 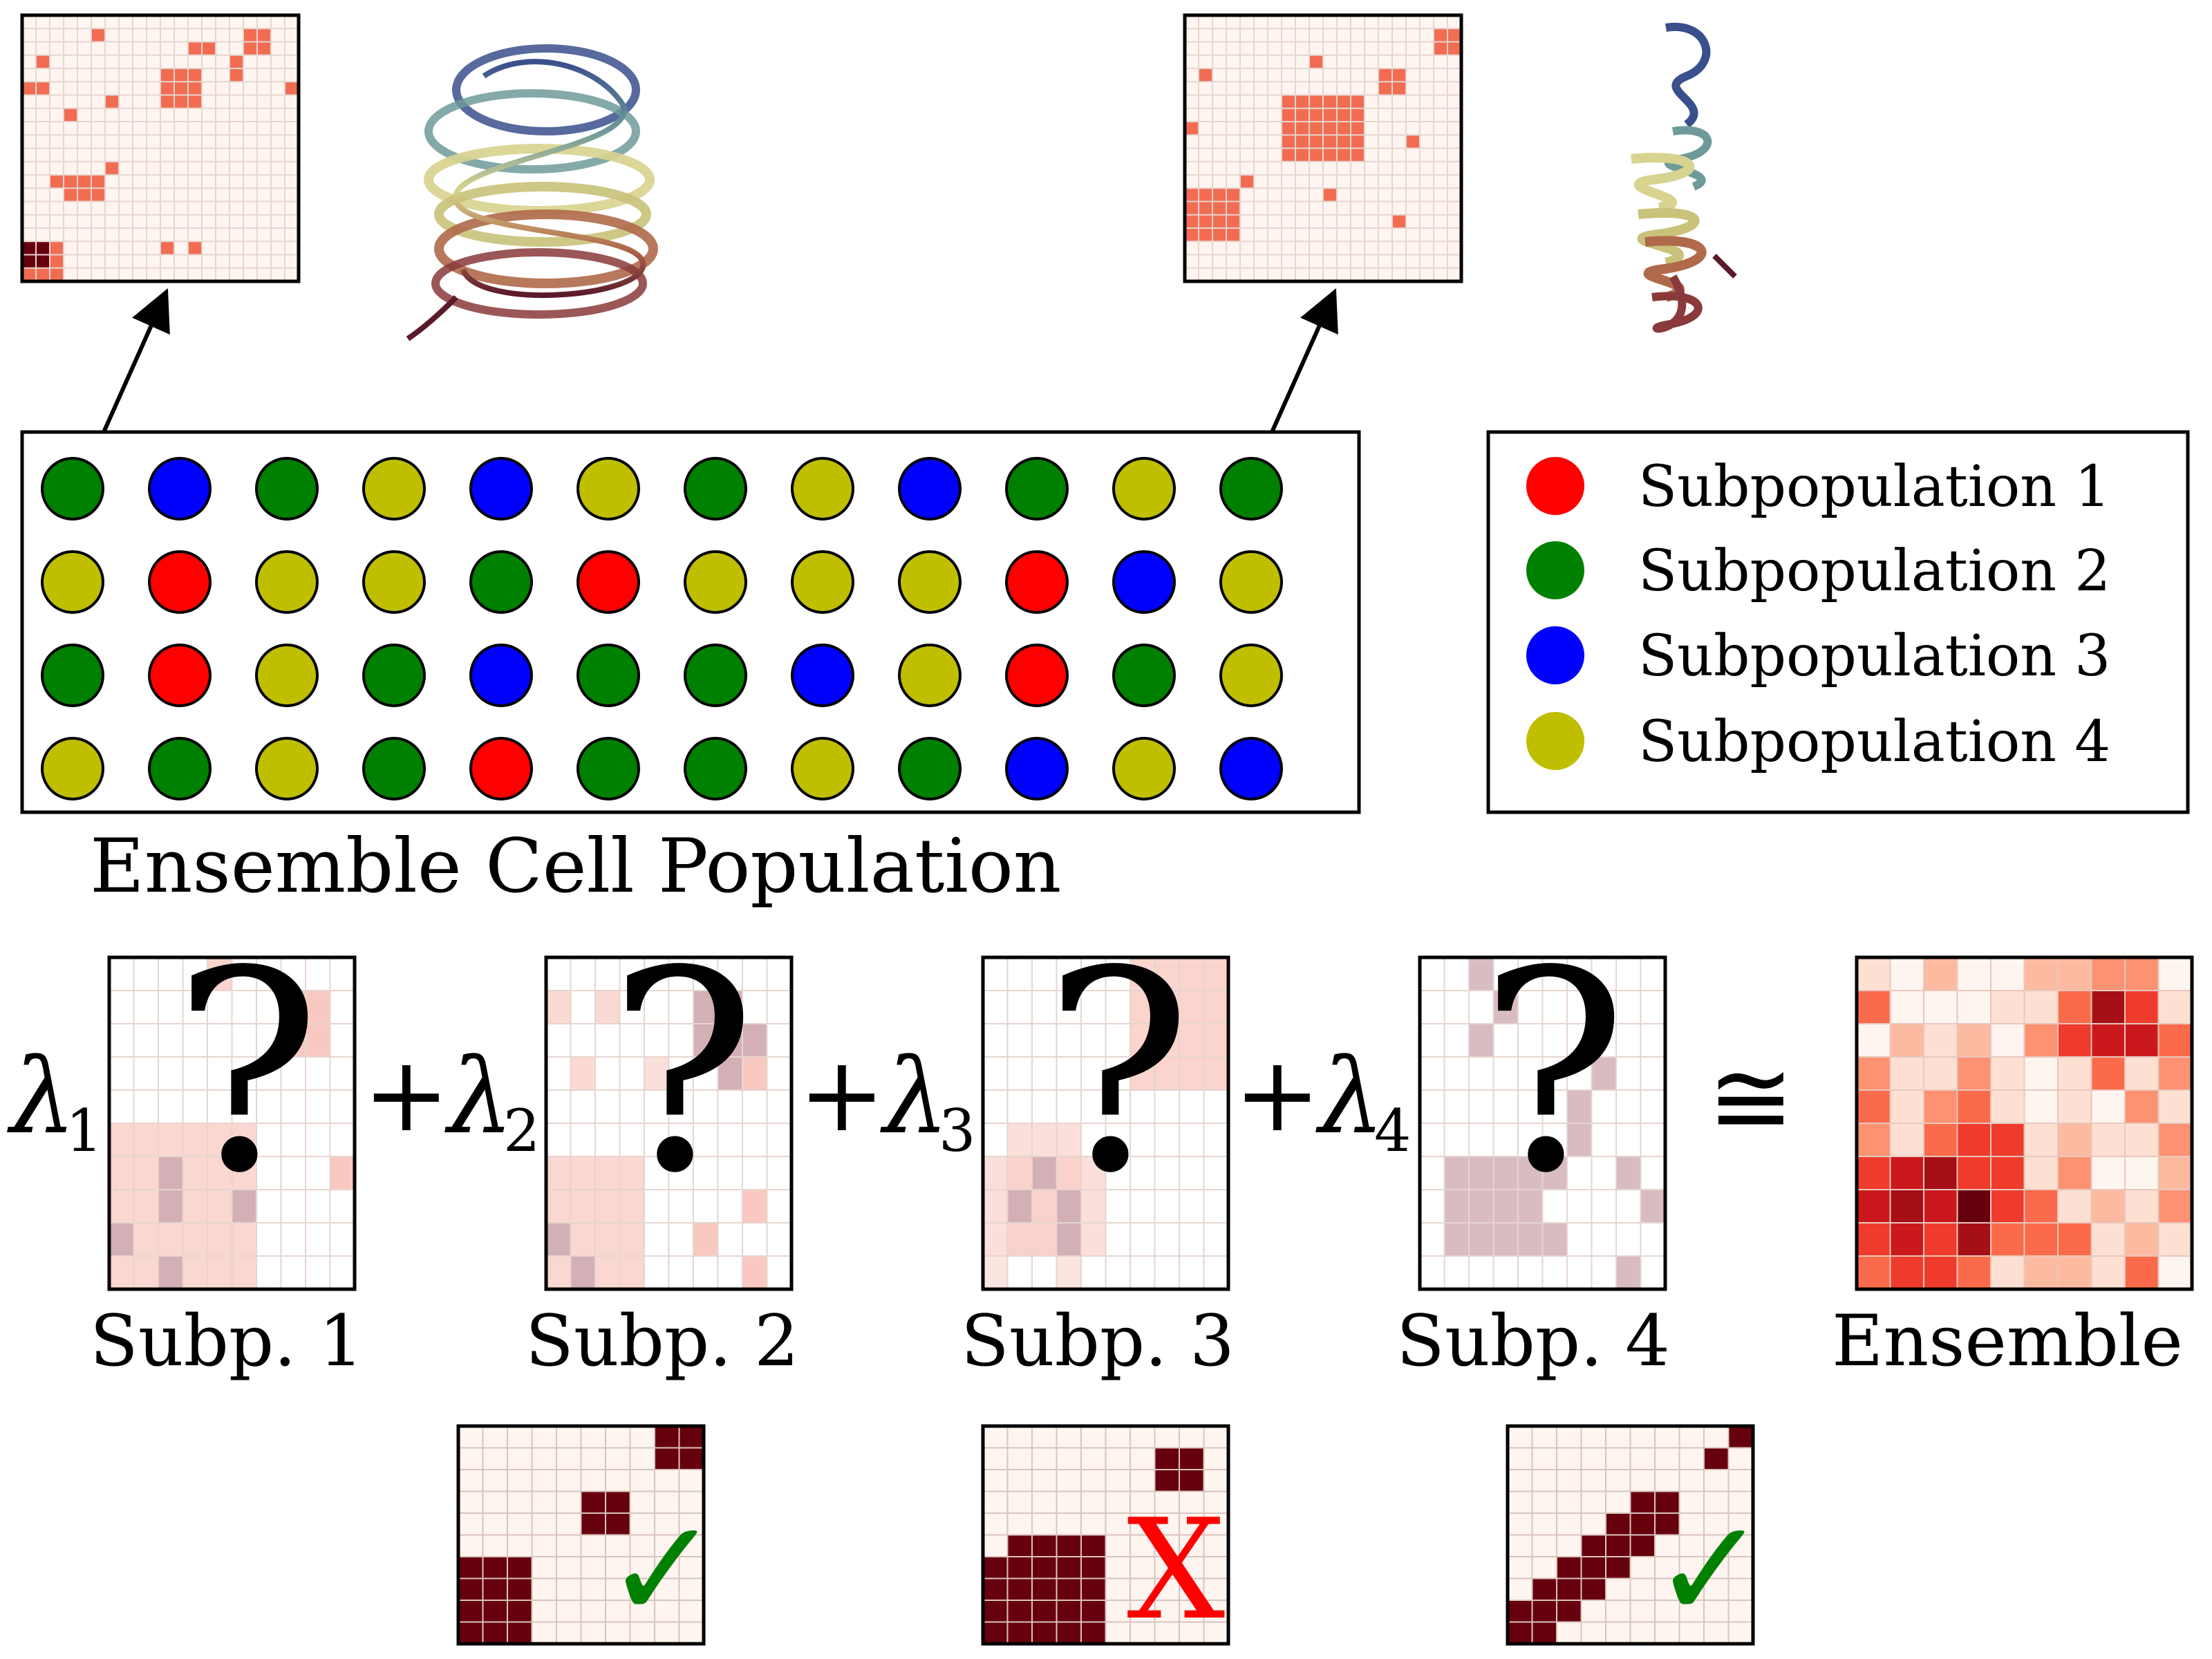 I want to click on lambda-subscript: 4, so click(x=1392, y=1131).